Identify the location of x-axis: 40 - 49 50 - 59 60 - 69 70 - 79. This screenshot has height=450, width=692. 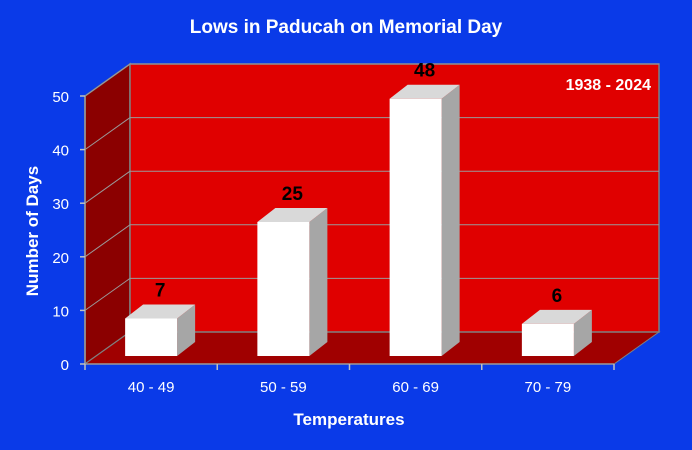
(349, 379).